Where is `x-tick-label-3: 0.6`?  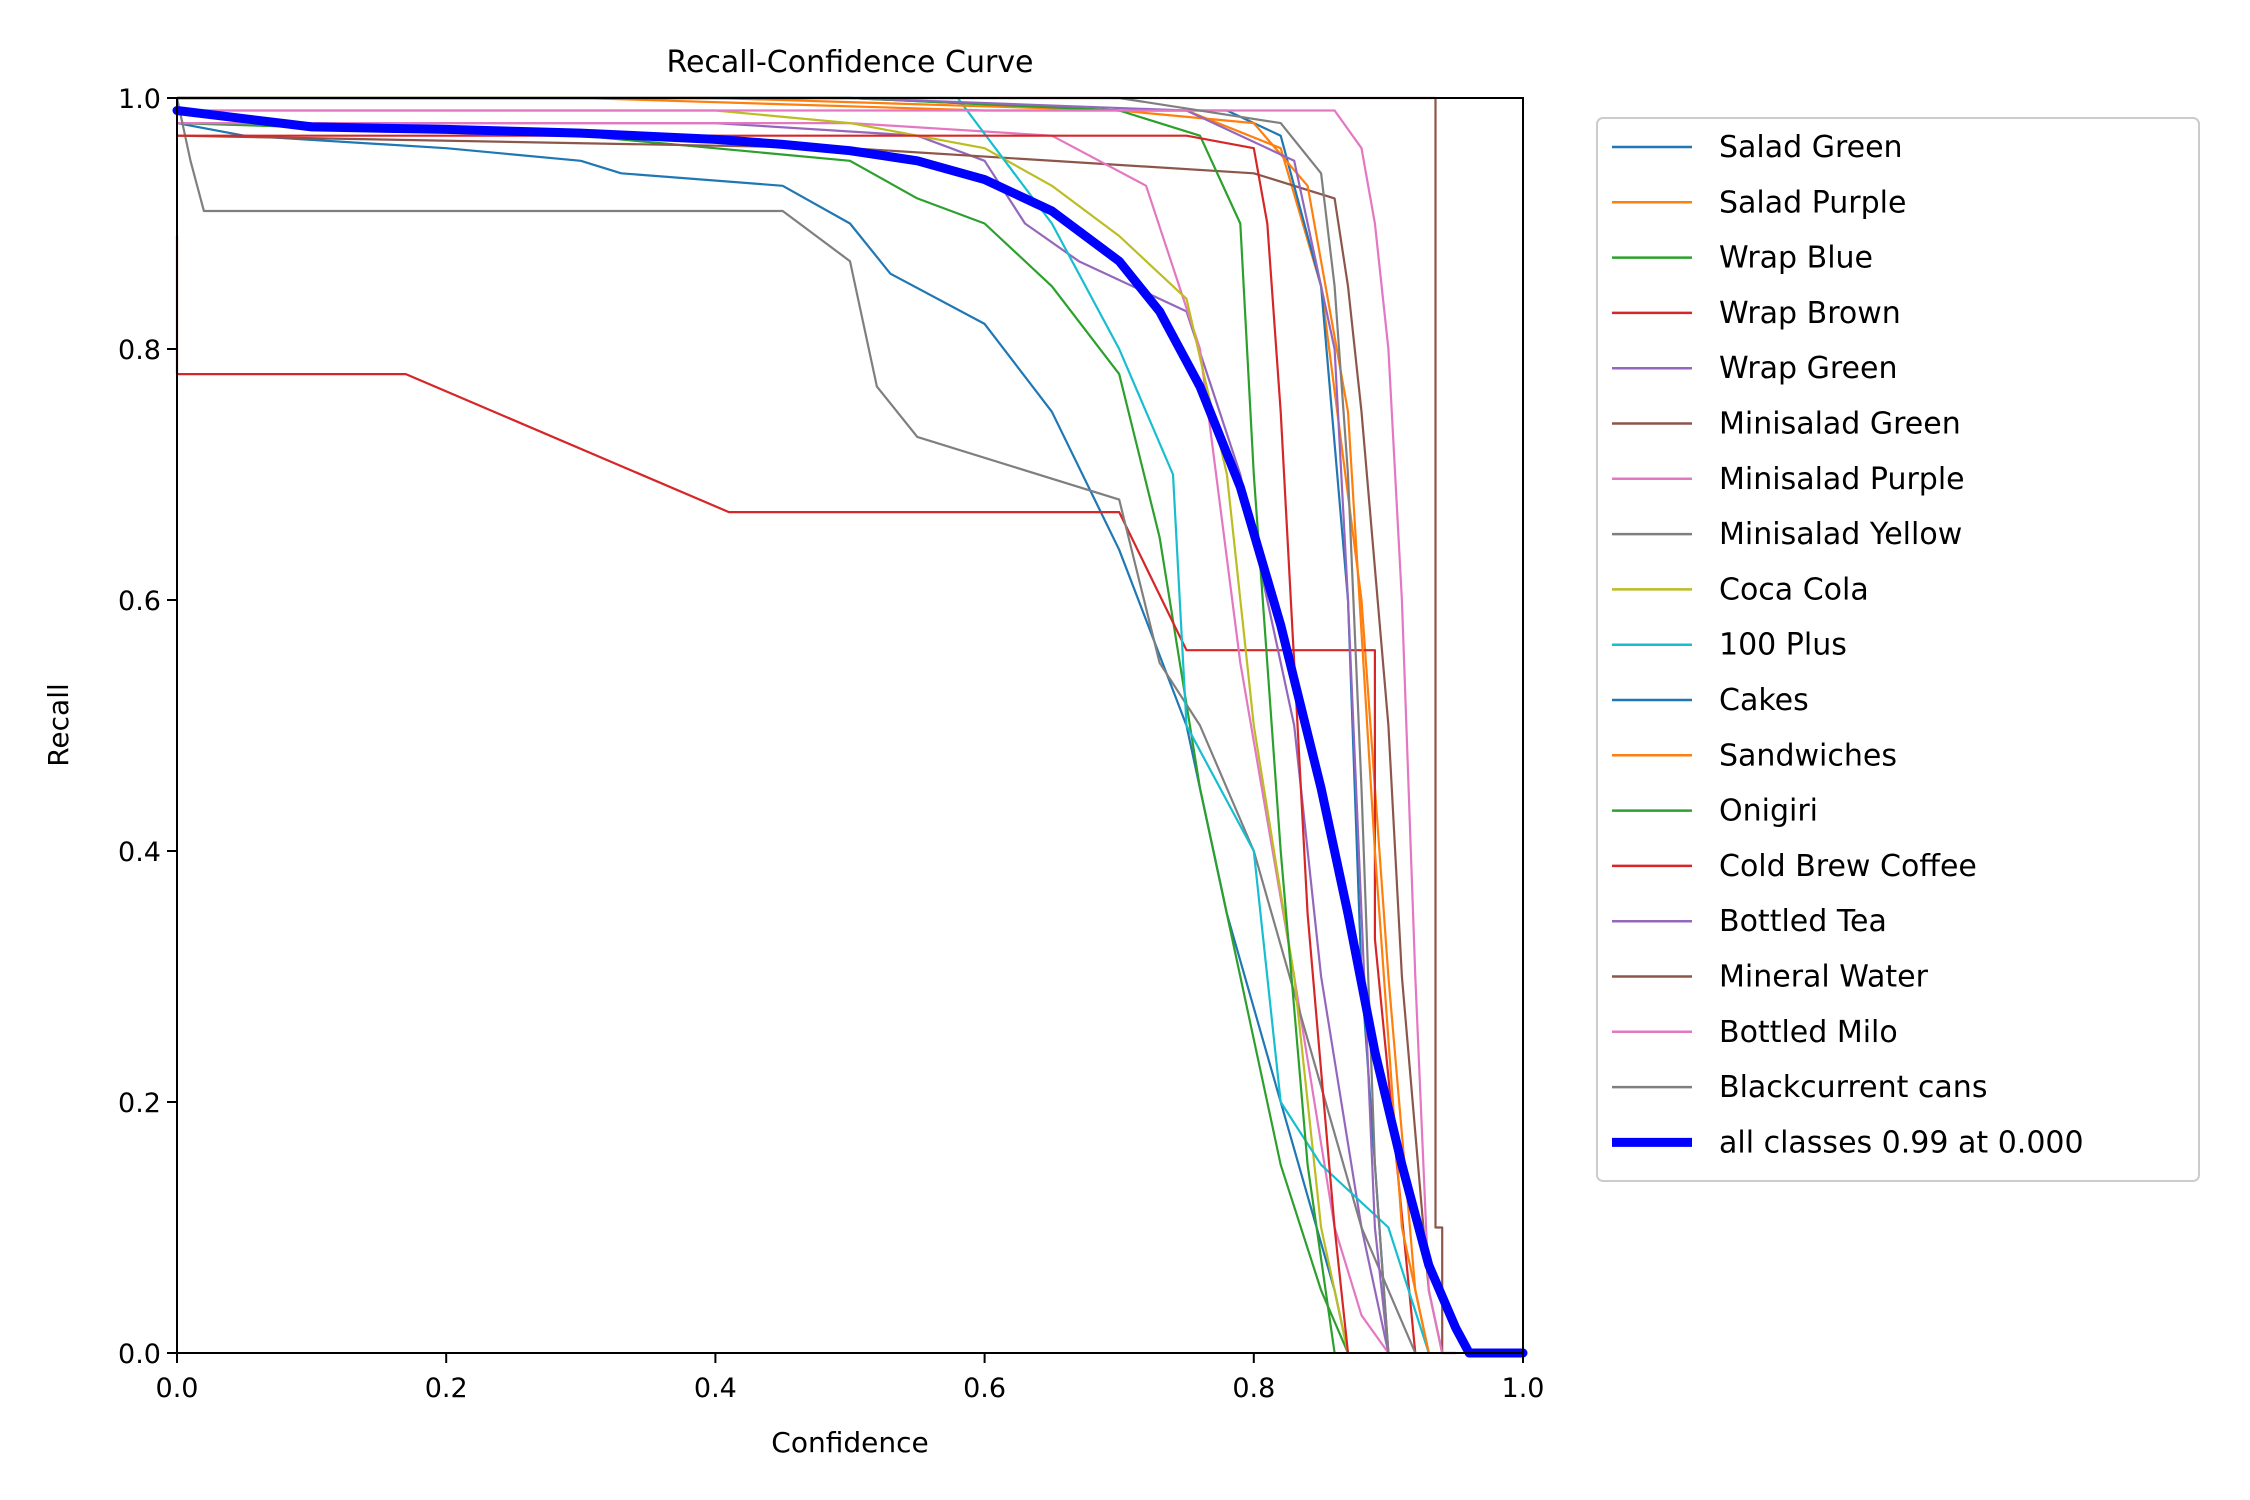
x-tick-label-3: 0.6 is located at coordinates (984, 1388).